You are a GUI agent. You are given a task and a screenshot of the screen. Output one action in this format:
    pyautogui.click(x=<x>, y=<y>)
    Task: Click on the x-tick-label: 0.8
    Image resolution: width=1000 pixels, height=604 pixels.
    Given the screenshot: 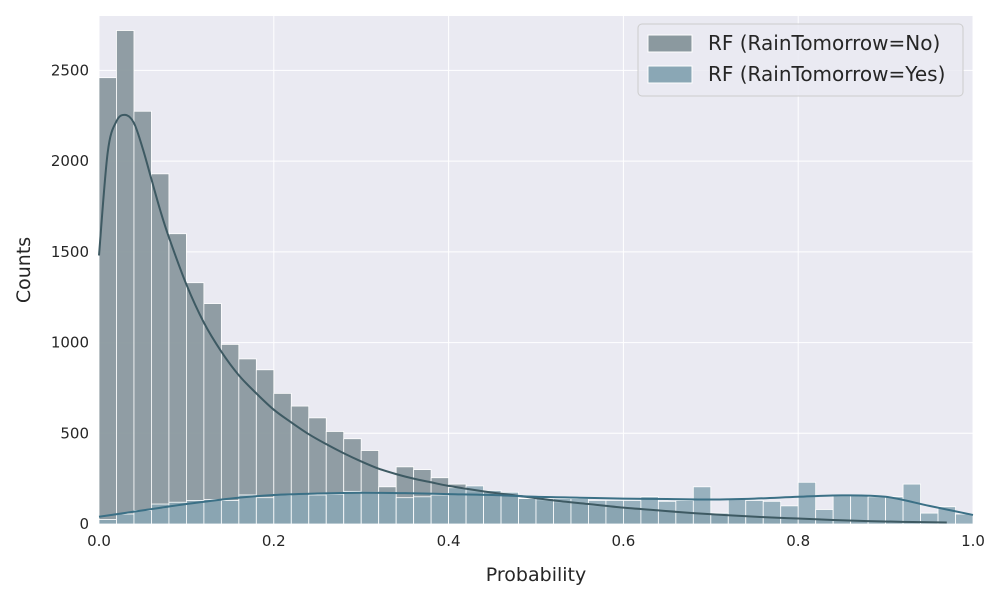 What is the action you would take?
    pyautogui.click(x=798, y=541)
    